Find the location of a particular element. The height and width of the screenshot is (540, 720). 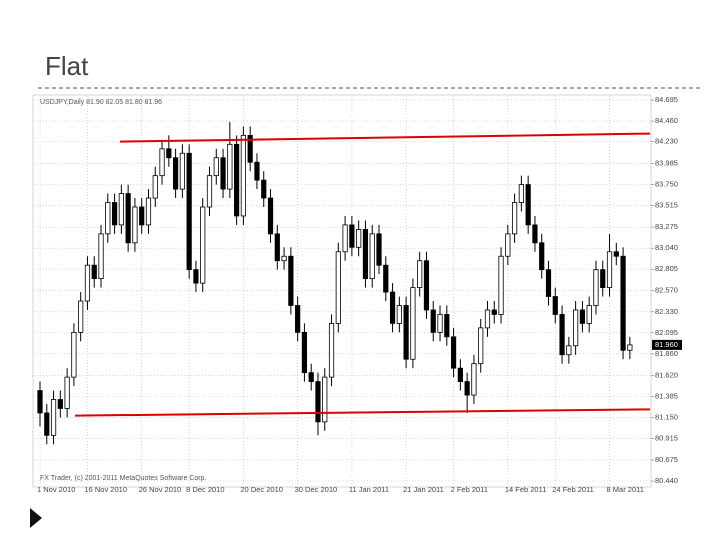

x-tick-label: 8 Dec 2010 is located at coordinates (205, 489).